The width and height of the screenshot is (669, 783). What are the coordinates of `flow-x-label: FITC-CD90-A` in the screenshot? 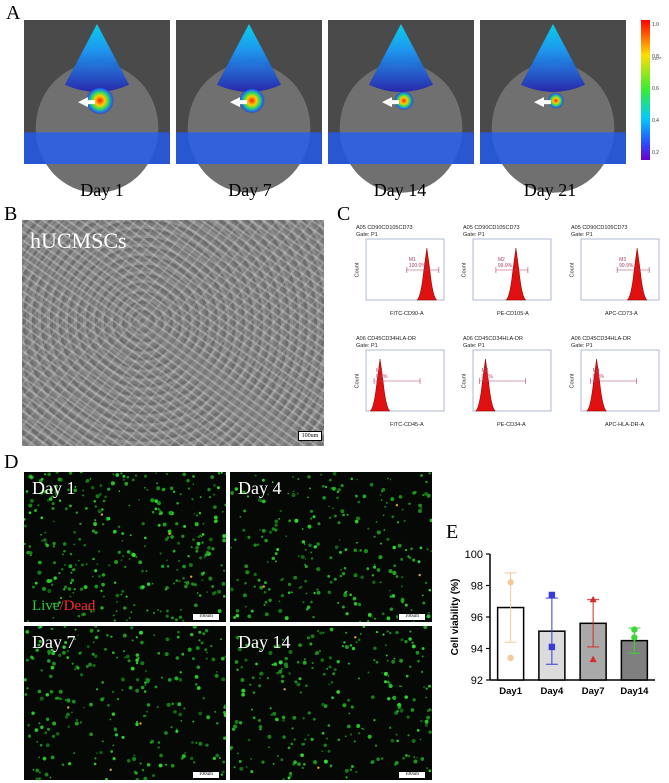 It's located at (407, 314).